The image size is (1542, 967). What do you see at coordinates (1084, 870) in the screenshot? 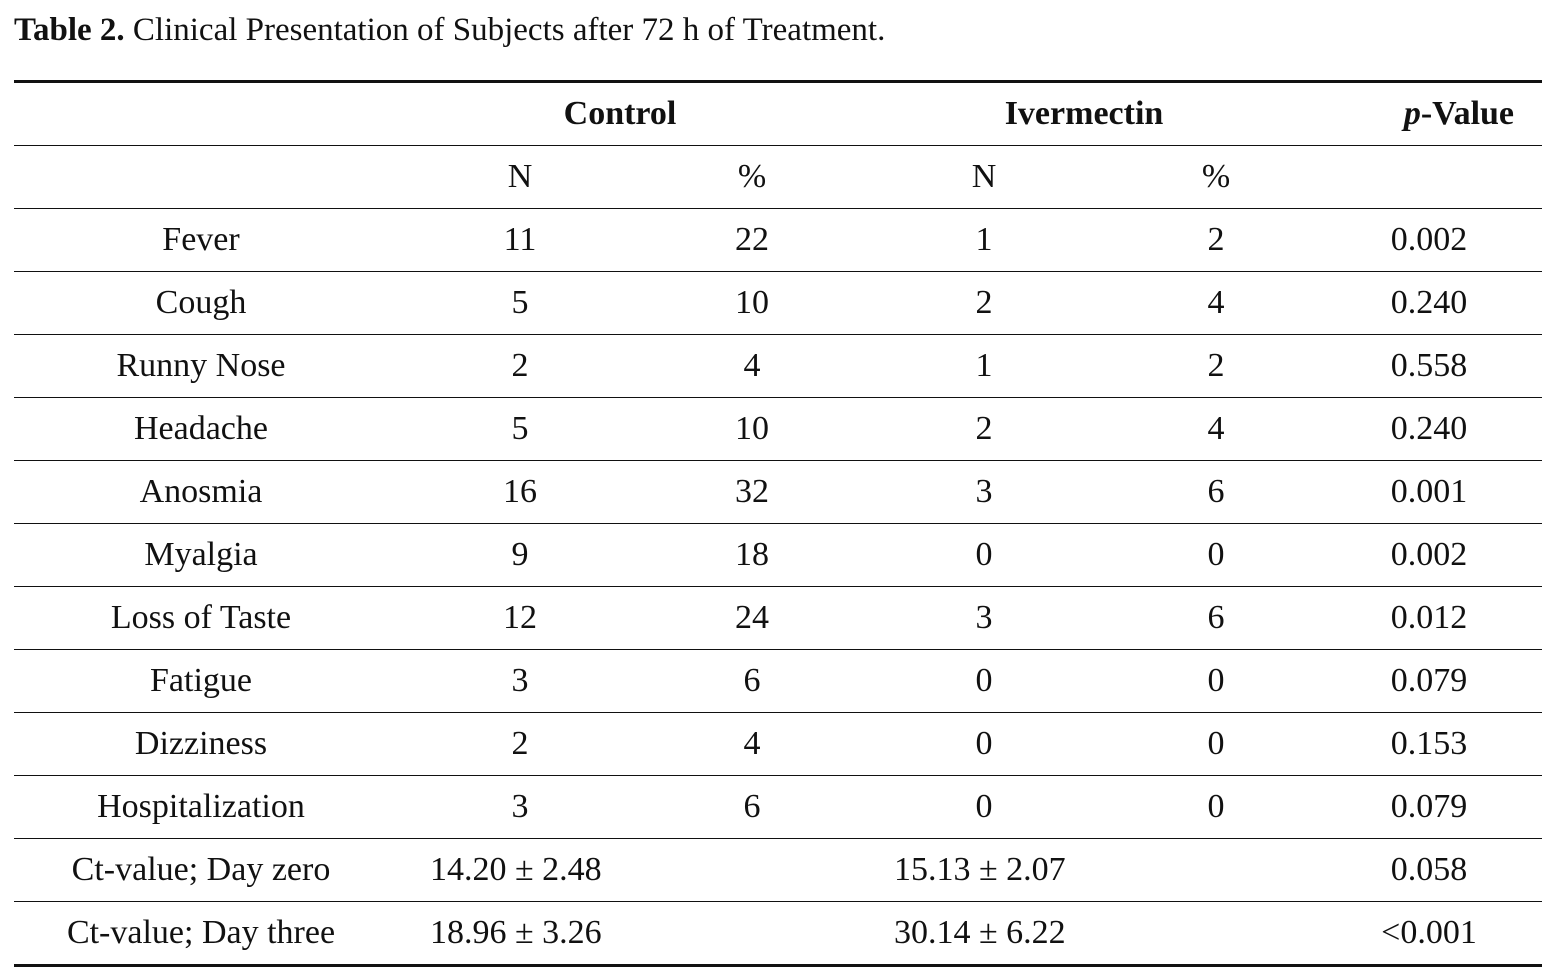
I see `ct-ivermectin-cell: 15.13 ± 2.07` at bounding box center [1084, 870].